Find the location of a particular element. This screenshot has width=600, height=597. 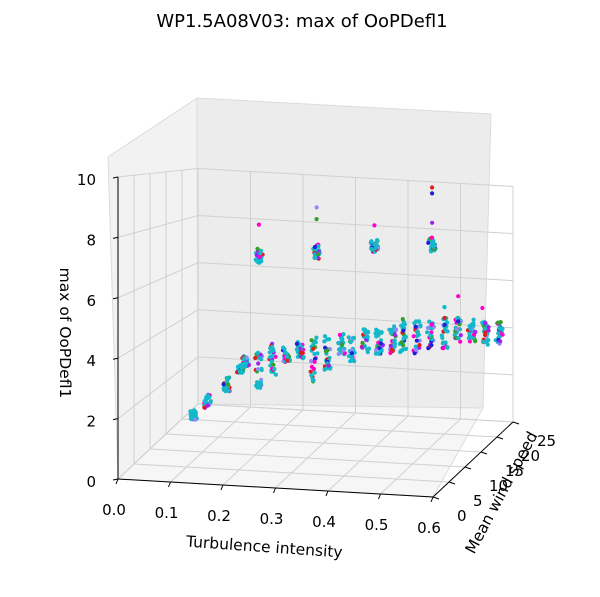

y-tick-label: 0 is located at coordinates (462, 516).